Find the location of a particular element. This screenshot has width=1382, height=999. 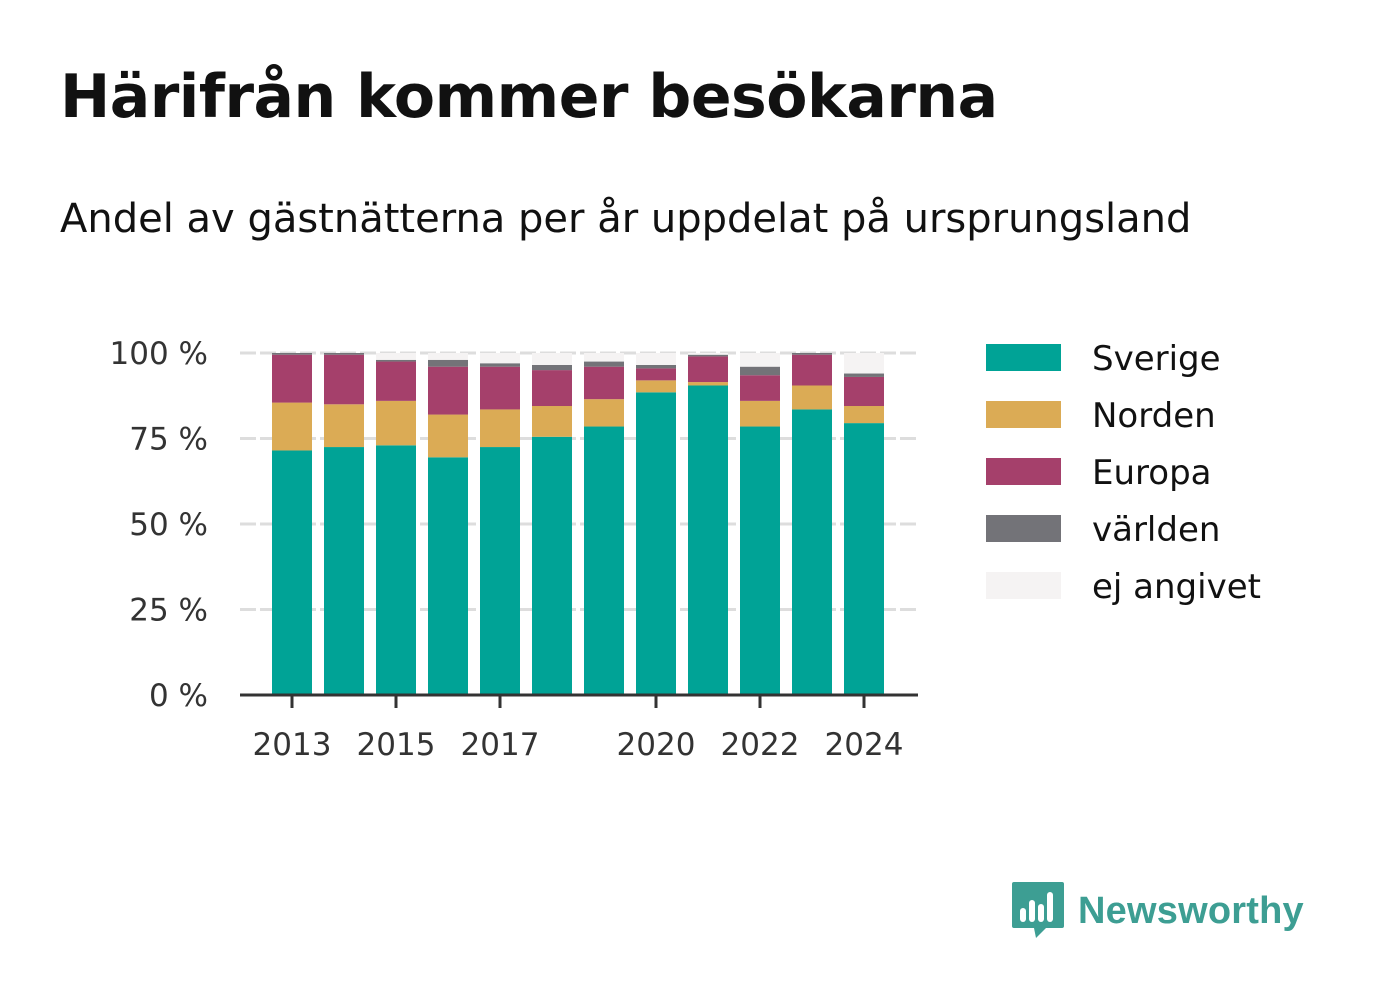

y-tick-label: 25 % is located at coordinates (168, 611).